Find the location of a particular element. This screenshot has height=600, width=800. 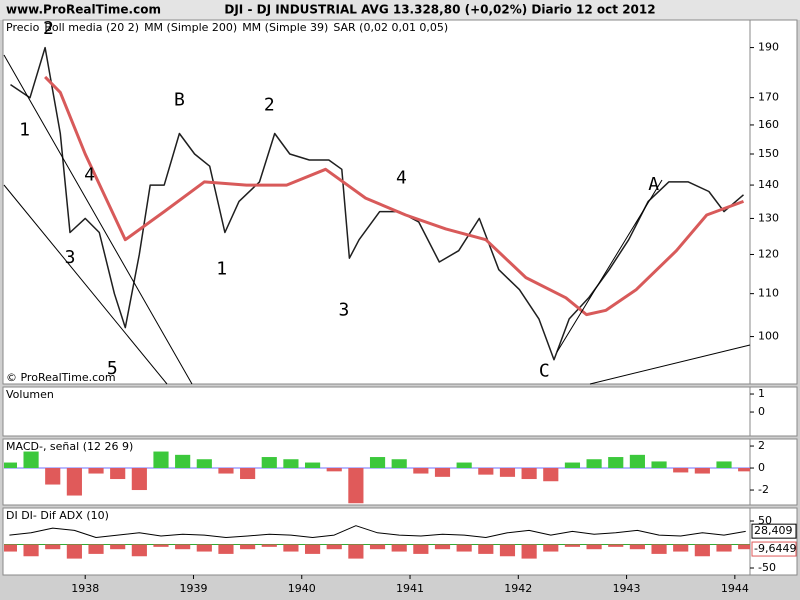

y-tick-label: 120 is located at coordinates (768, 253).